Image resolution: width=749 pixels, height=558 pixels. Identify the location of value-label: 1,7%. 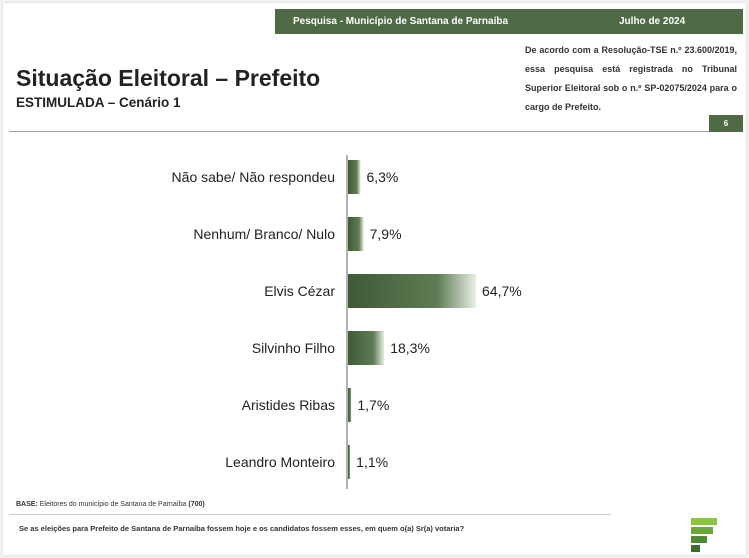
(373, 405).